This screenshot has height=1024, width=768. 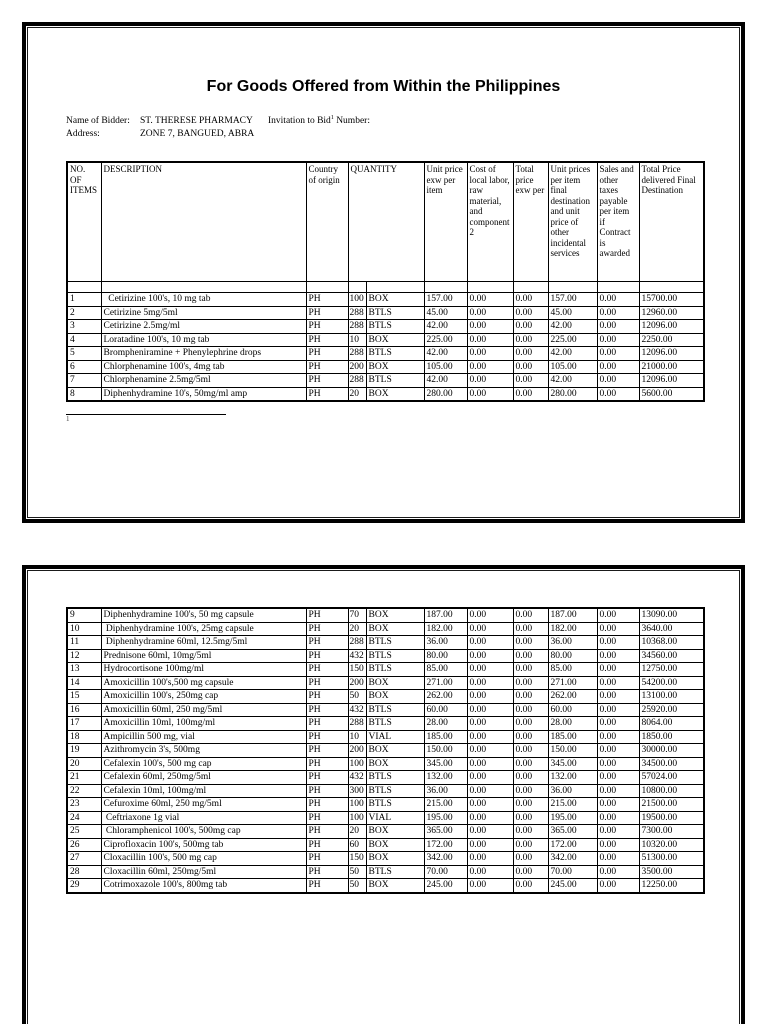 I want to click on cell-quantity-number: 70, so click(x=357, y=615).